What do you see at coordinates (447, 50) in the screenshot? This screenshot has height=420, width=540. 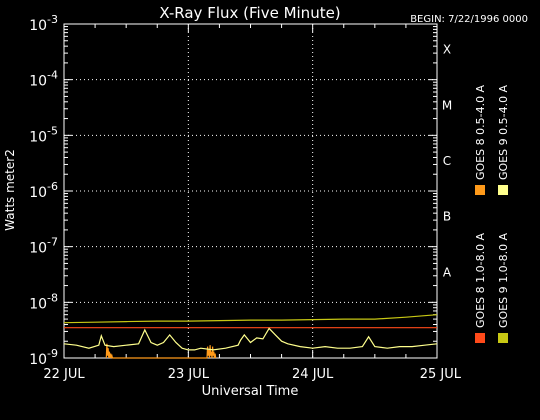 I see `flare-class-label: X` at bounding box center [447, 50].